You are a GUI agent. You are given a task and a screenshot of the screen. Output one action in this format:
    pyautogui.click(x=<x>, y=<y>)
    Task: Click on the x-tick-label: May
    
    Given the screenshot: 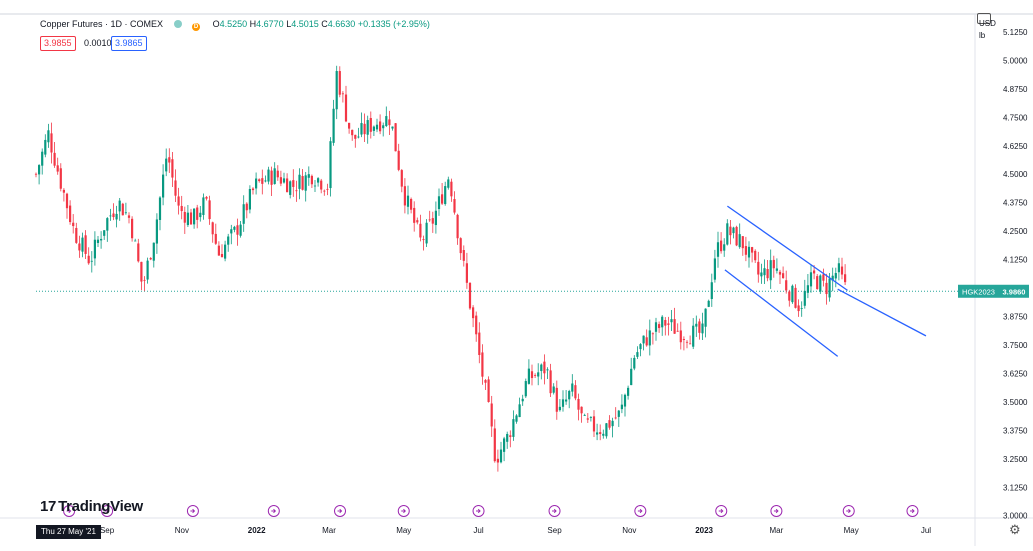 What is the action you would take?
    pyautogui.click(x=851, y=530)
    